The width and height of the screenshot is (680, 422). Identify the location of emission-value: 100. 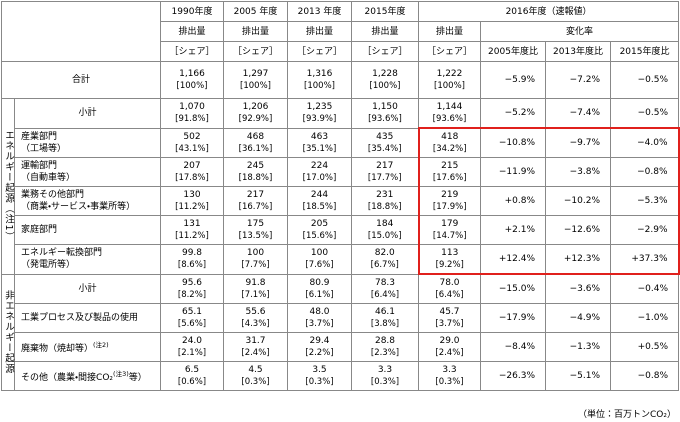
(255, 253).